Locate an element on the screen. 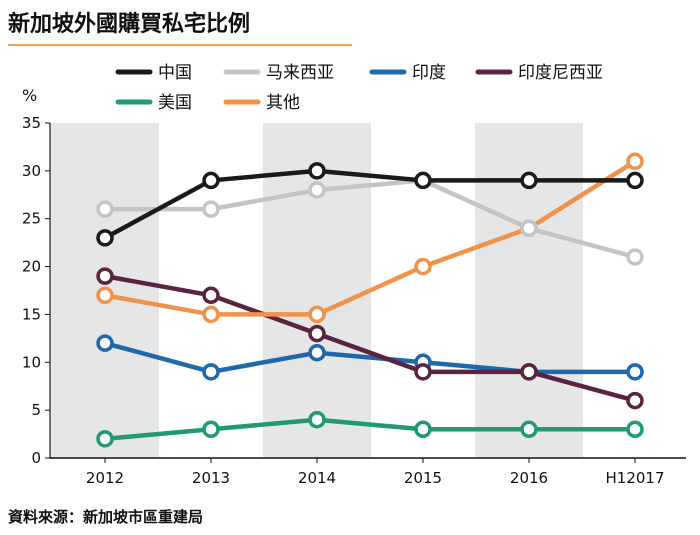 Image resolution: width=700 pixels, height=535 pixels. legend-label-马来西亚: 马来西亚 is located at coordinates (300, 73).